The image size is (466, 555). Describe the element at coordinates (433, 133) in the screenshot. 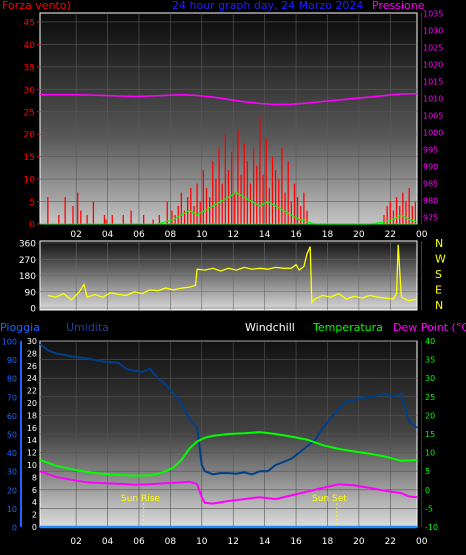

I see `pressure-y-tick-label: 1000` at that location.